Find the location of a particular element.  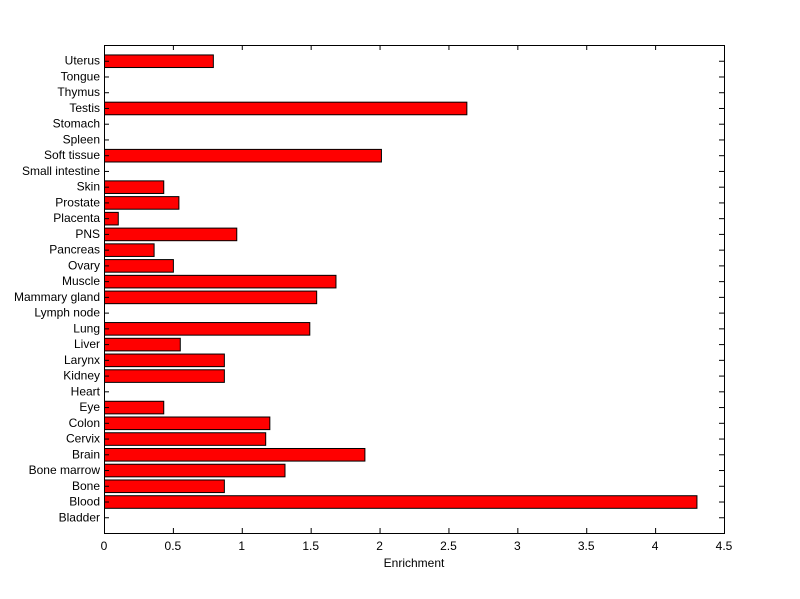

bar-testis is located at coordinates (286, 108).